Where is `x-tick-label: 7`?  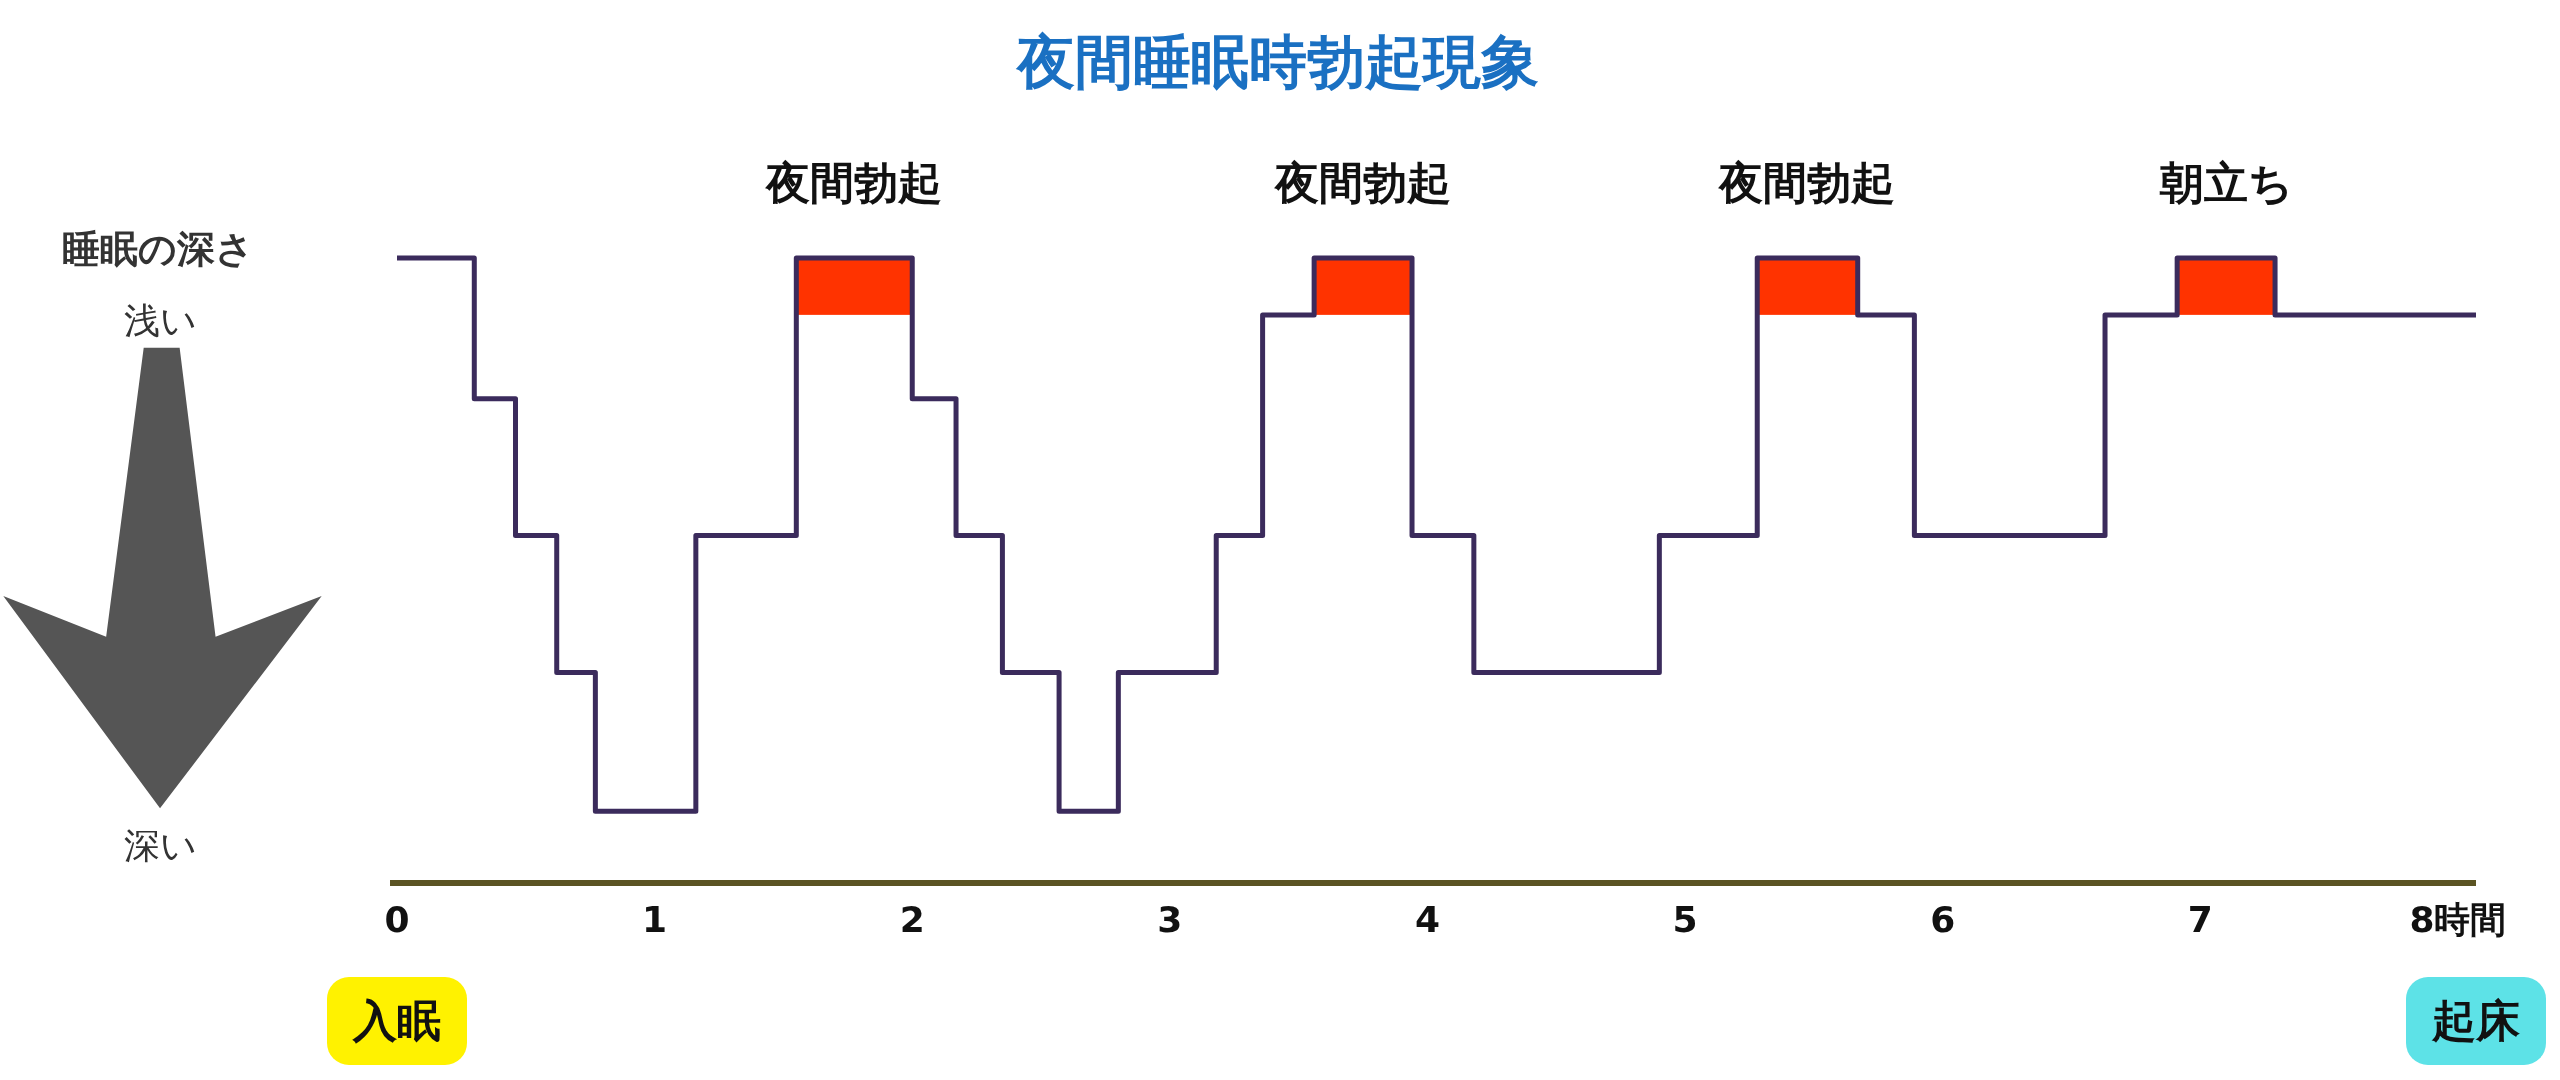
x-tick-label: 7 is located at coordinates (2200, 919).